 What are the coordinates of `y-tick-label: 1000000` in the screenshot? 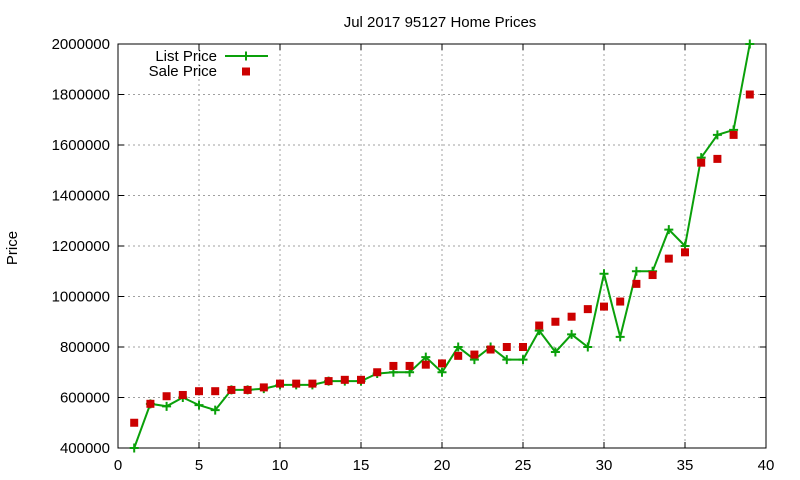 It's located at (81, 297).